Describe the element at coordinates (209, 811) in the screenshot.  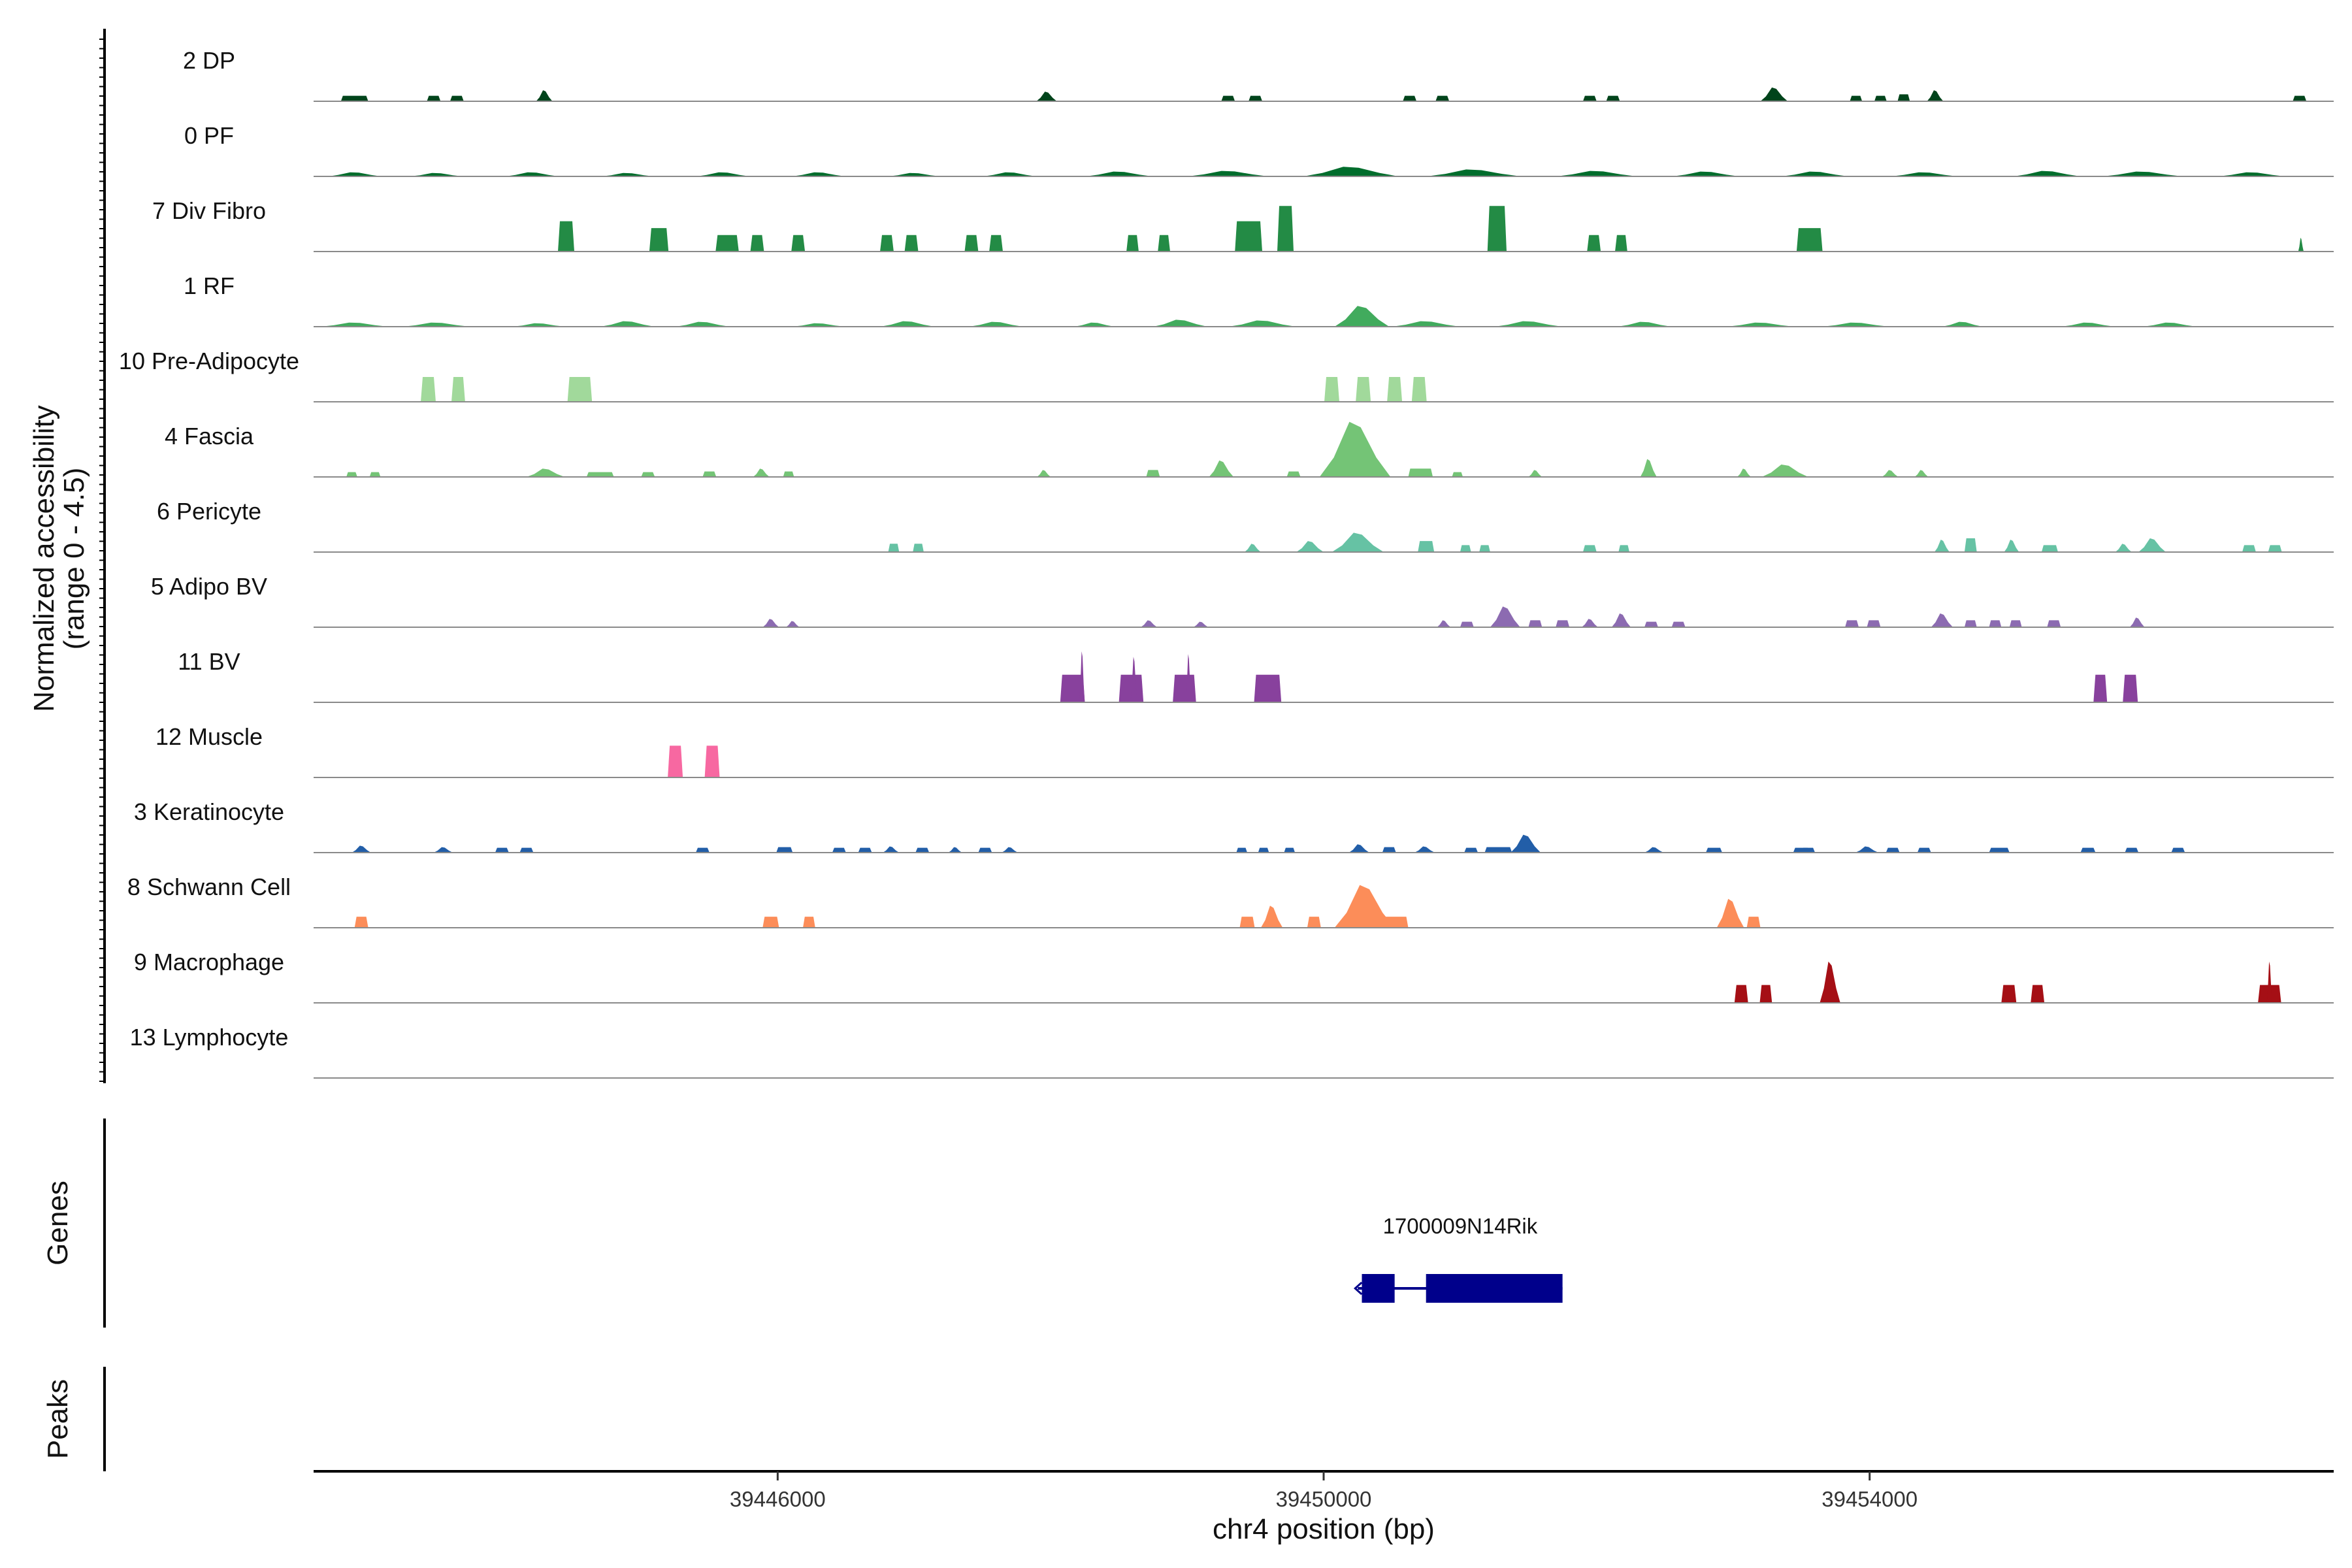
I see `track-label: 3 Keratinocyte` at that location.